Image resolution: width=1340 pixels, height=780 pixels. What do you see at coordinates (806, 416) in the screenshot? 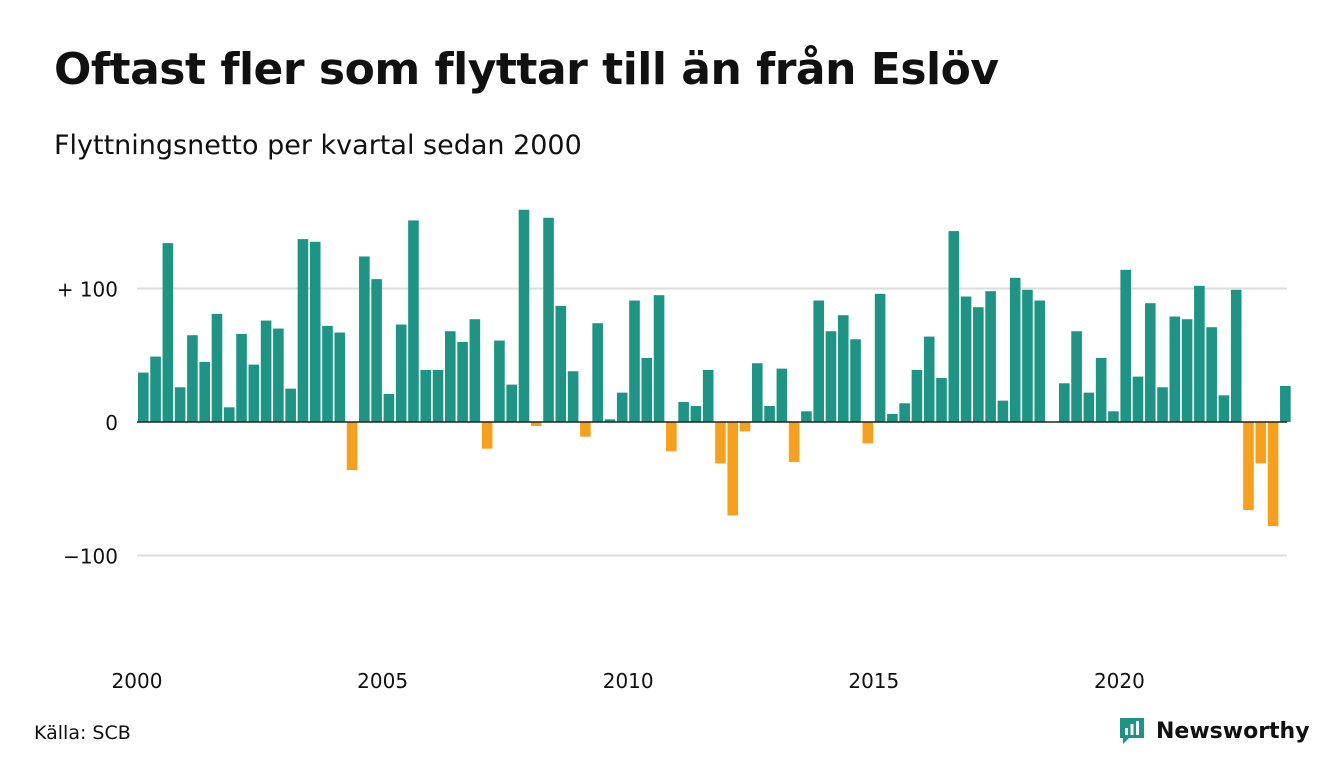
I see `bar-2013-q3` at bounding box center [806, 416].